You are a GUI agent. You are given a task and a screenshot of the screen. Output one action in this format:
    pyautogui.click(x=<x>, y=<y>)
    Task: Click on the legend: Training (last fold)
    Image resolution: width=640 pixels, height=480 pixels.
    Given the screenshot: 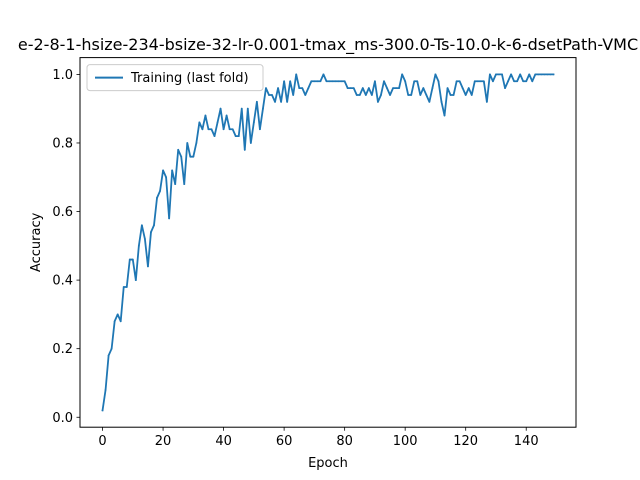 What is the action you would take?
    pyautogui.click(x=175, y=78)
    